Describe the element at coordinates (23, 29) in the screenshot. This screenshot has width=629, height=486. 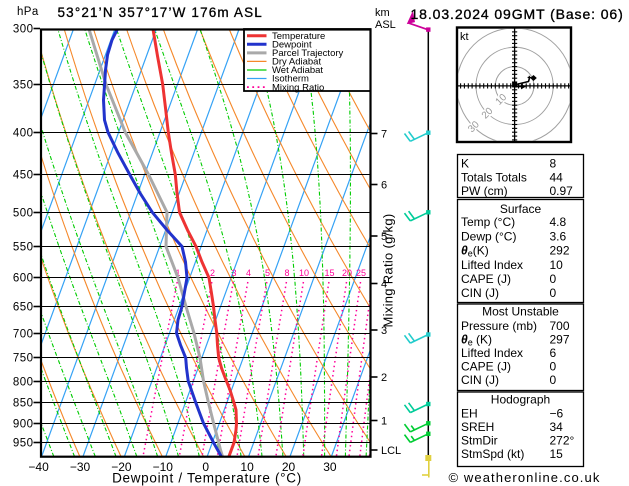
I see `svg-text: 300` at that location.